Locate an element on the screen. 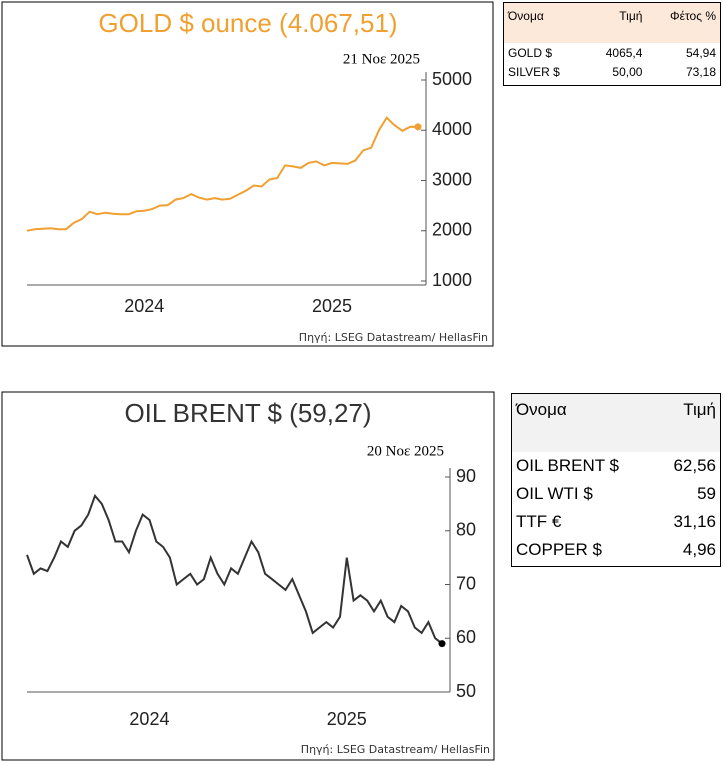  y-tick-label: 1000 is located at coordinates (452, 280).